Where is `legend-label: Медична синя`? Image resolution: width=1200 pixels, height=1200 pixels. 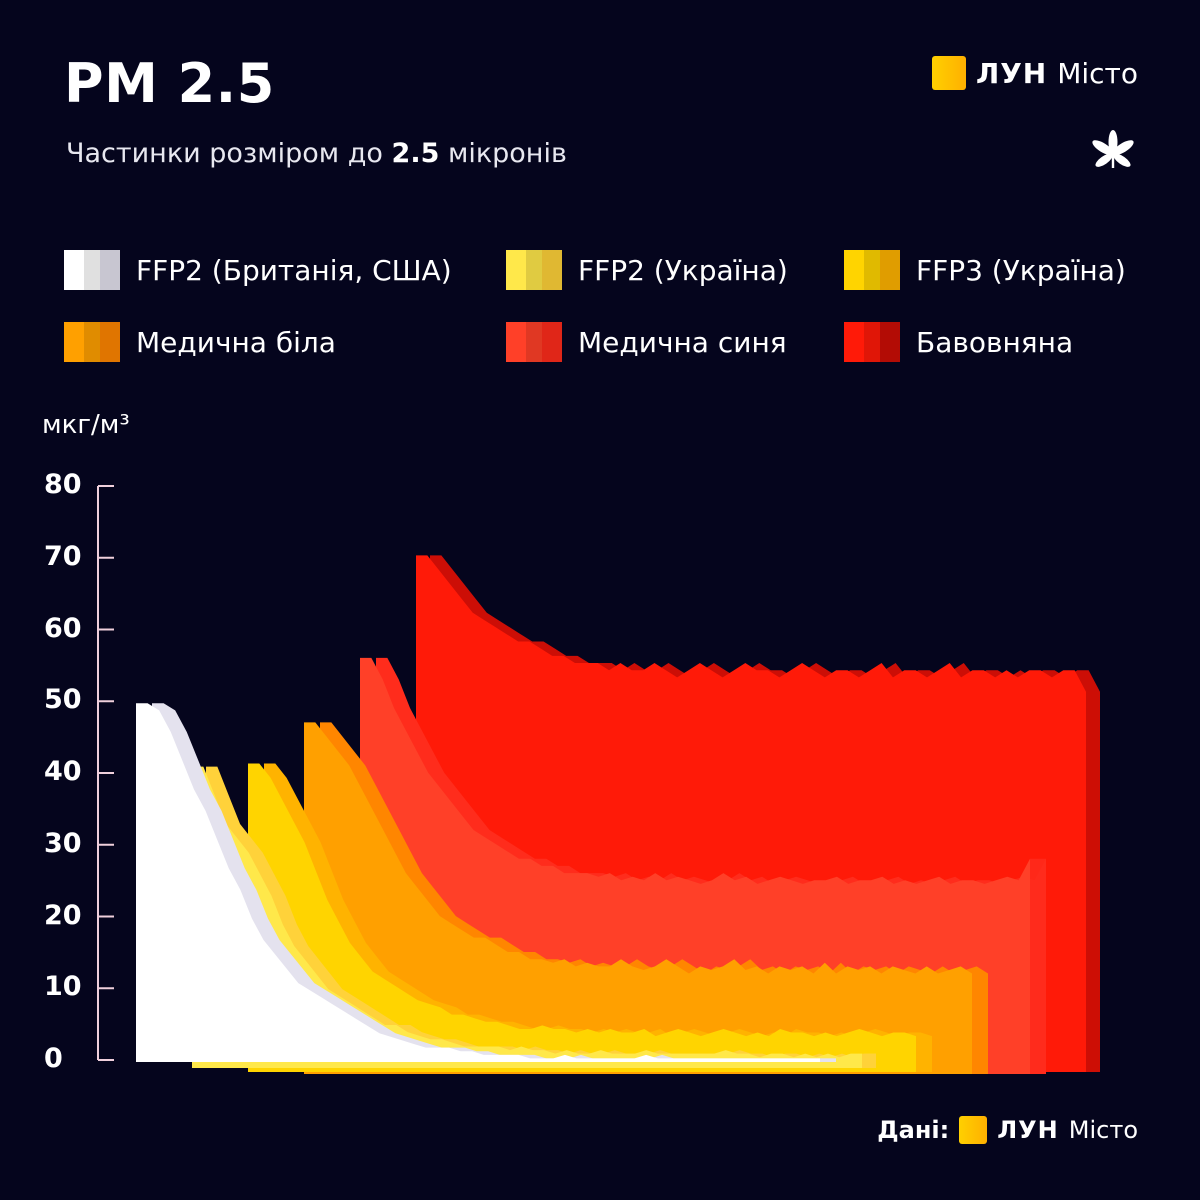 legend-label: Медична синя is located at coordinates (682, 342).